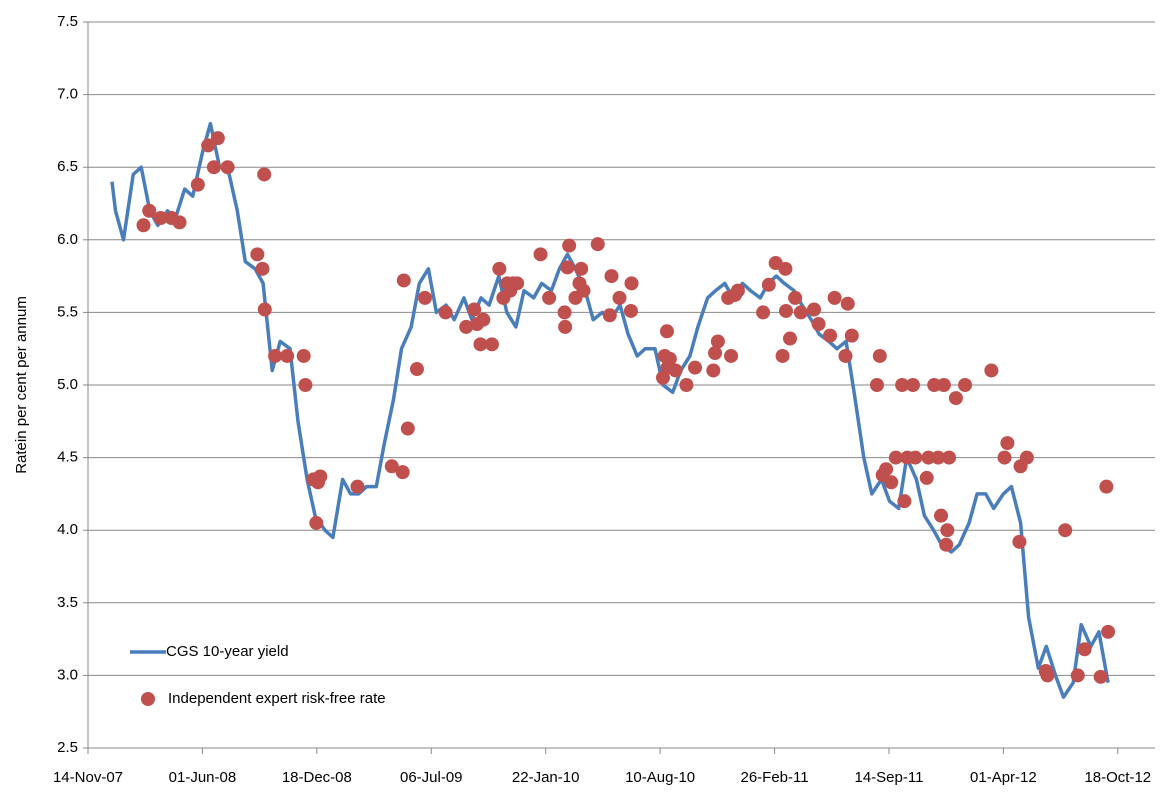 This screenshot has width=1171, height=792. What do you see at coordinates (1003, 777) in the screenshot?
I see `x-tick-label: 01-Apr-12` at bounding box center [1003, 777].